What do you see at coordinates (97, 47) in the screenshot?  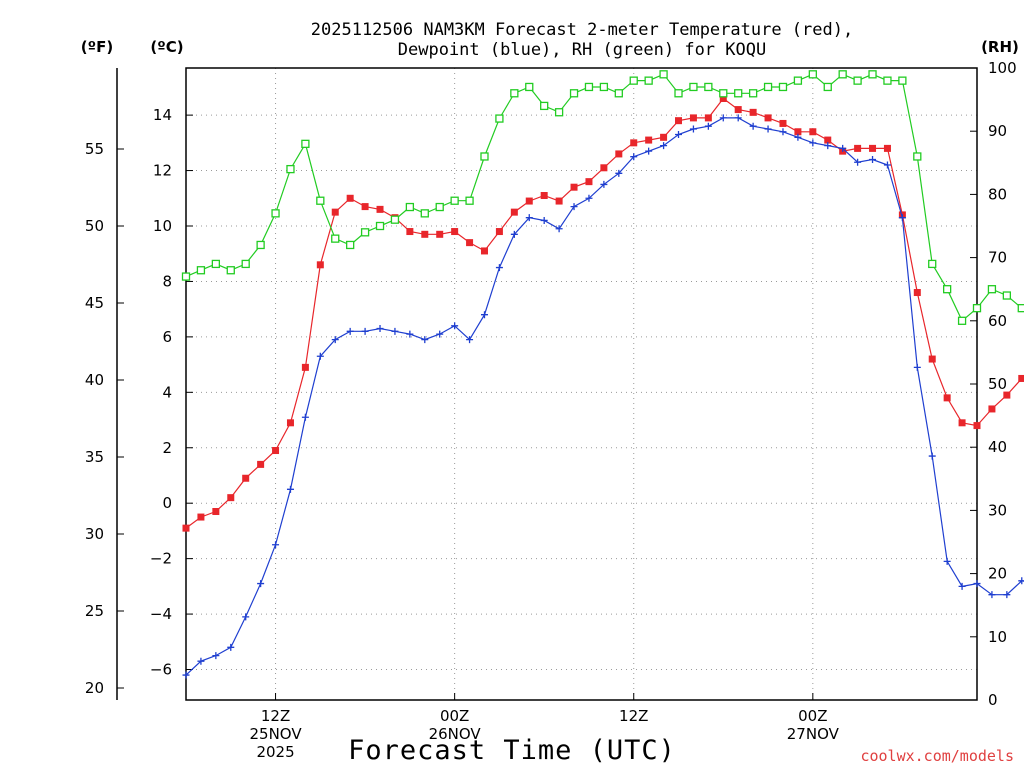 I see `fahrenheit-unit-label: (ºF)` at bounding box center [97, 47].